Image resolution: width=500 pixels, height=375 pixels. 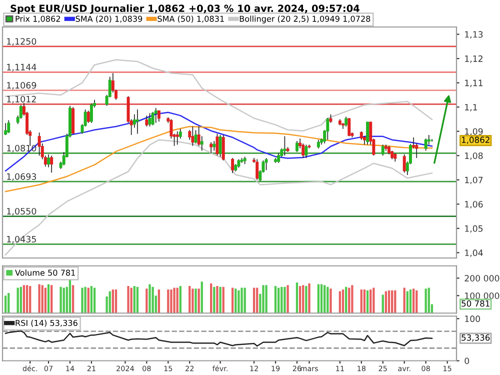 I want to click on ref-line-label: 1,0693, so click(x=21, y=177).